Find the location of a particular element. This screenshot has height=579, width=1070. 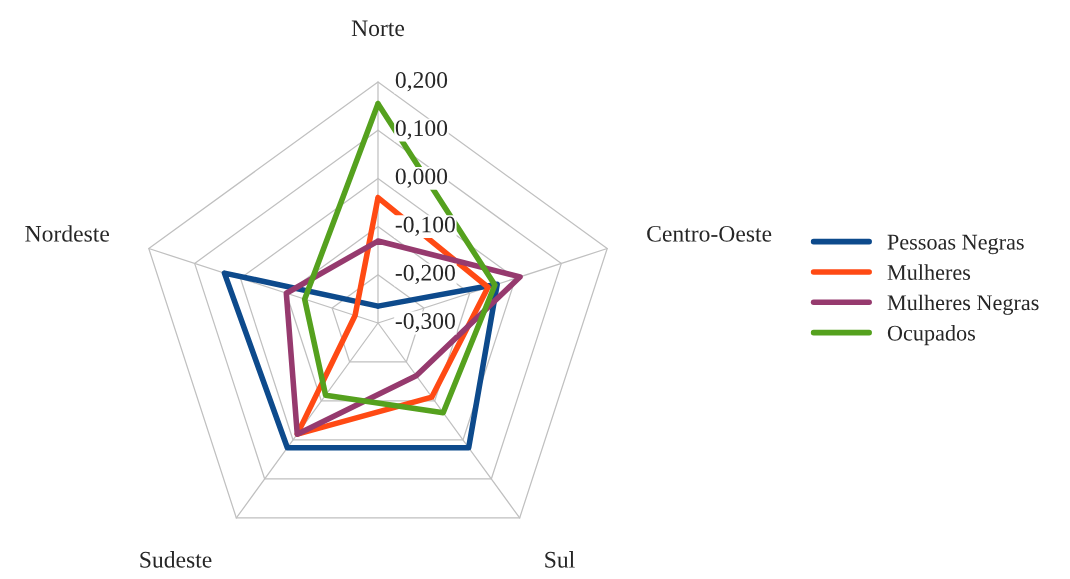

y-tick-label: 0,000 is located at coordinates (421, 178).